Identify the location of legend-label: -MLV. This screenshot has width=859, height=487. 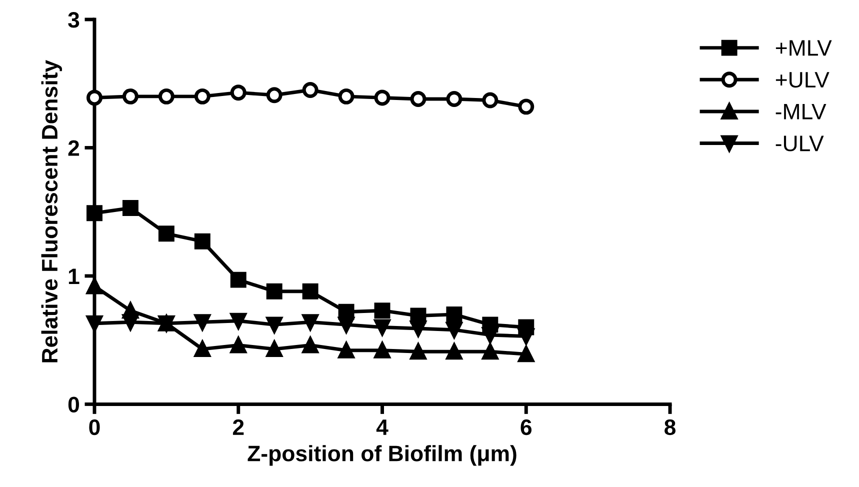
(801, 112).